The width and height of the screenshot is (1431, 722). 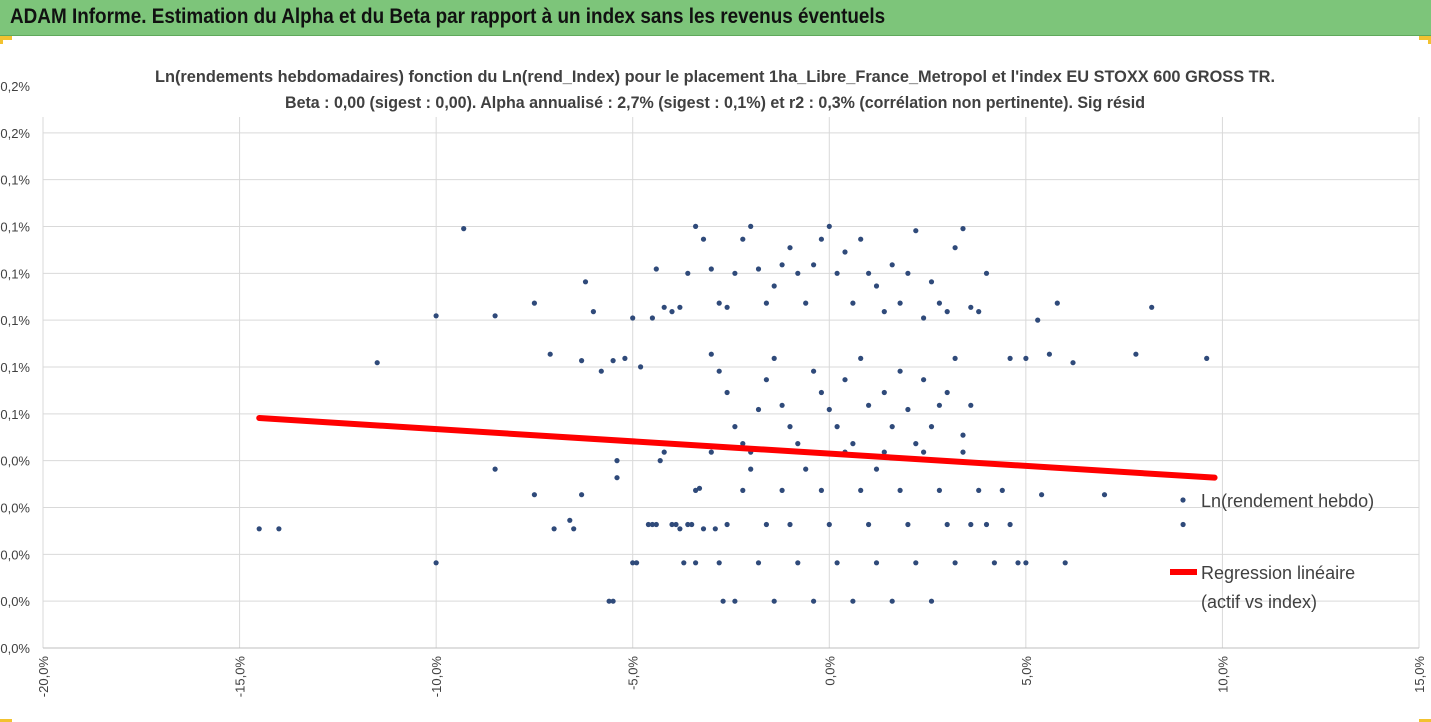 I want to click on x-tick-label: 0,0%, so click(x=829, y=671).